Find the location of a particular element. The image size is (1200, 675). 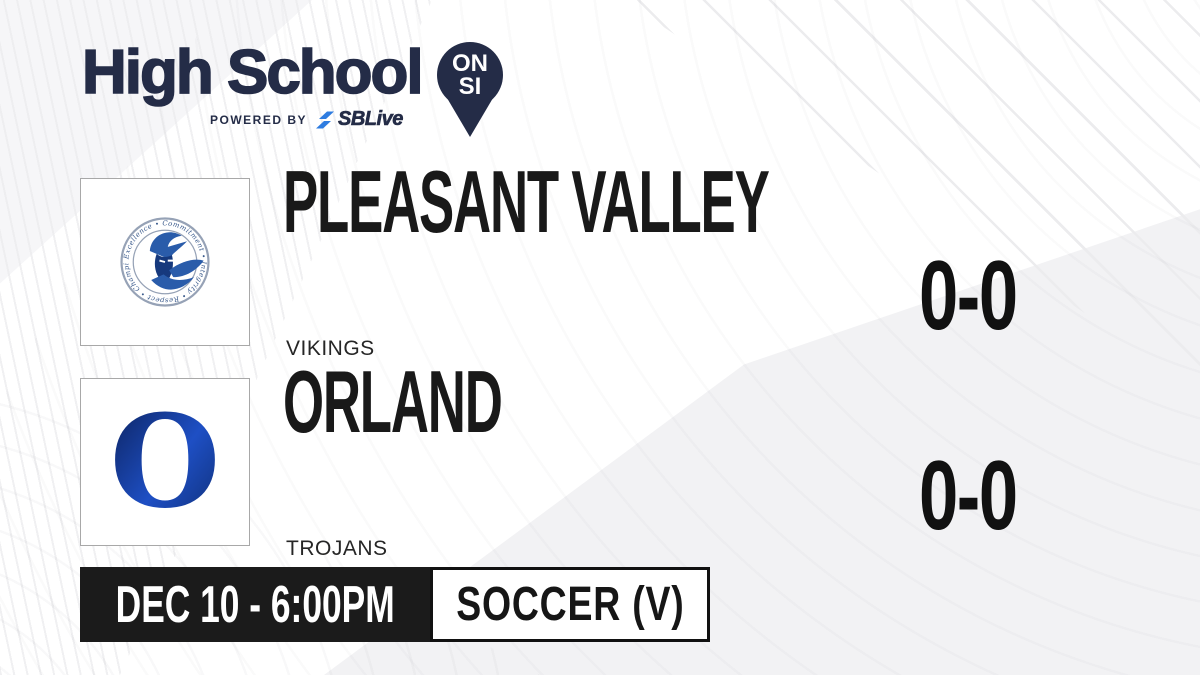

team2-name: ORLAND is located at coordinates (465, 402).